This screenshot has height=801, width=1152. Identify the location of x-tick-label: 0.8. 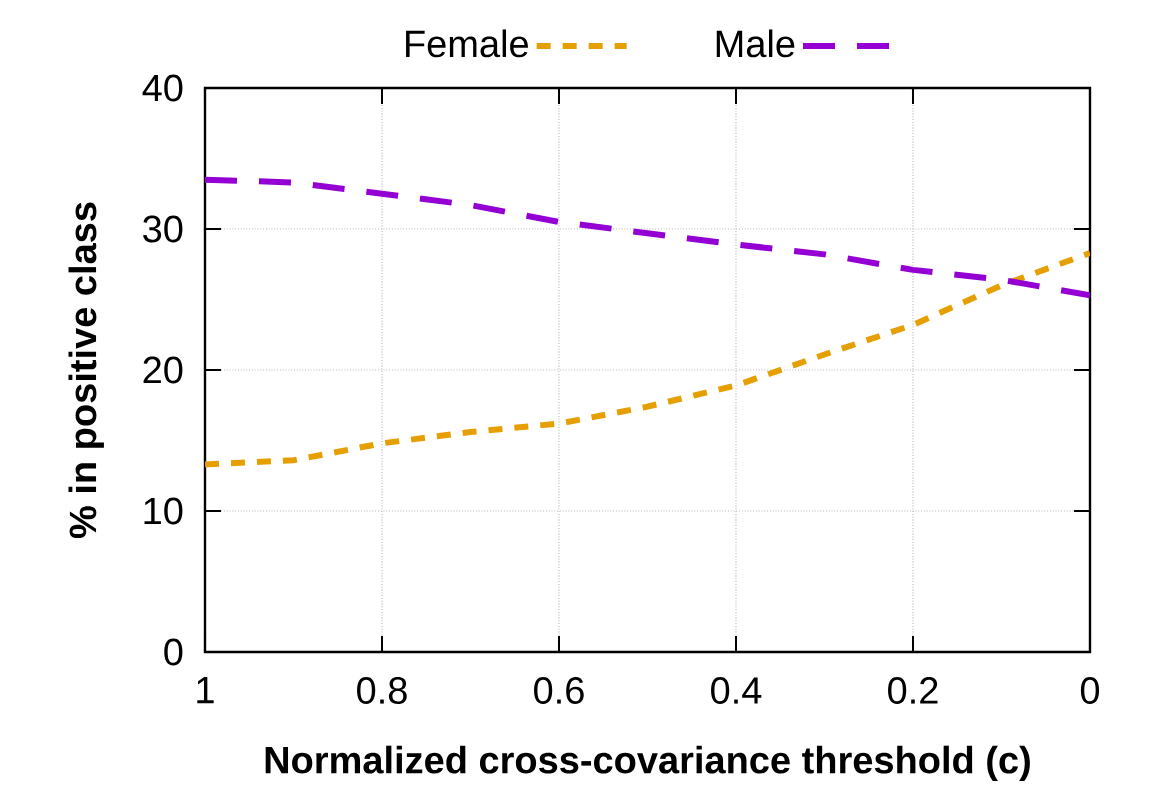
(382, 690).